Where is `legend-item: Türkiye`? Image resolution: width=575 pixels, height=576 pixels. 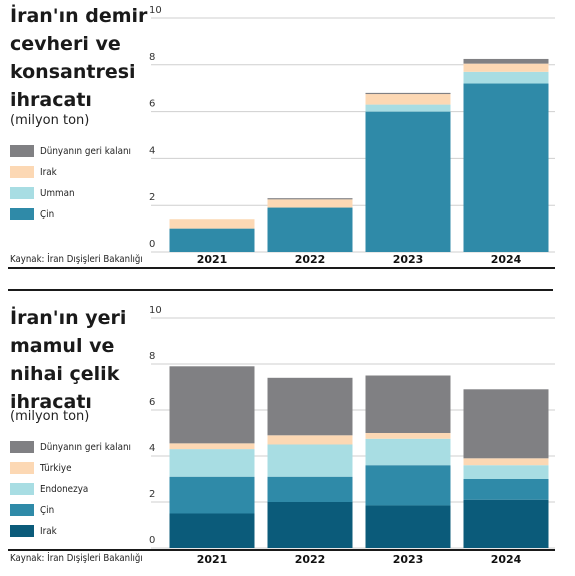 legend-item: Türkiye is located at coordinates (85, 468).